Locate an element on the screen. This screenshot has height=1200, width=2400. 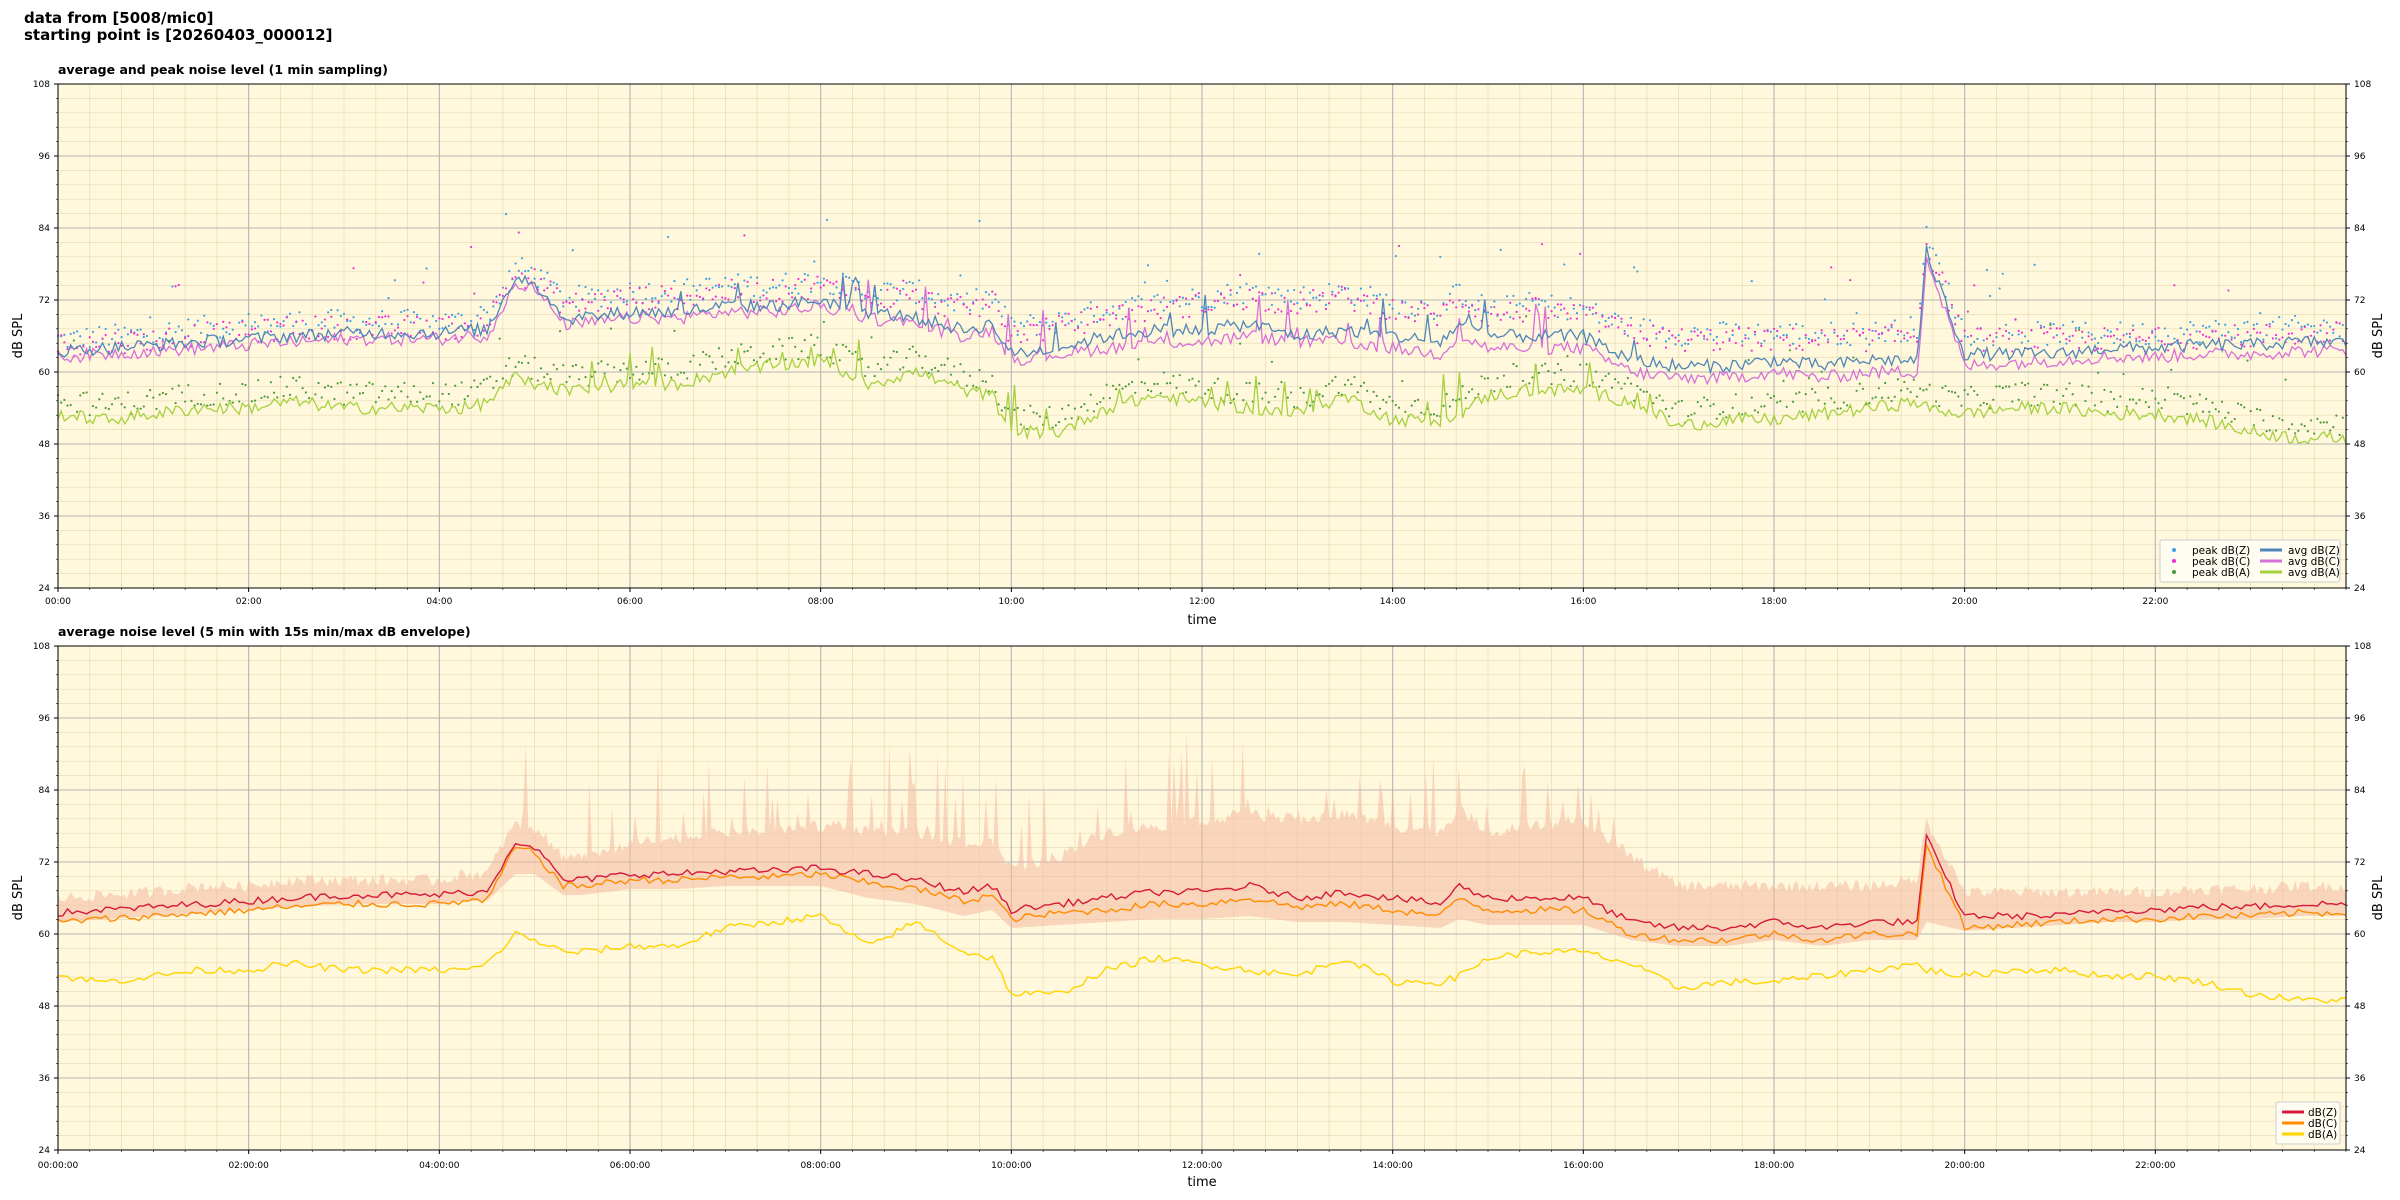
y-axis-label-right: dB SPL is located at coordinates (2378, 897).